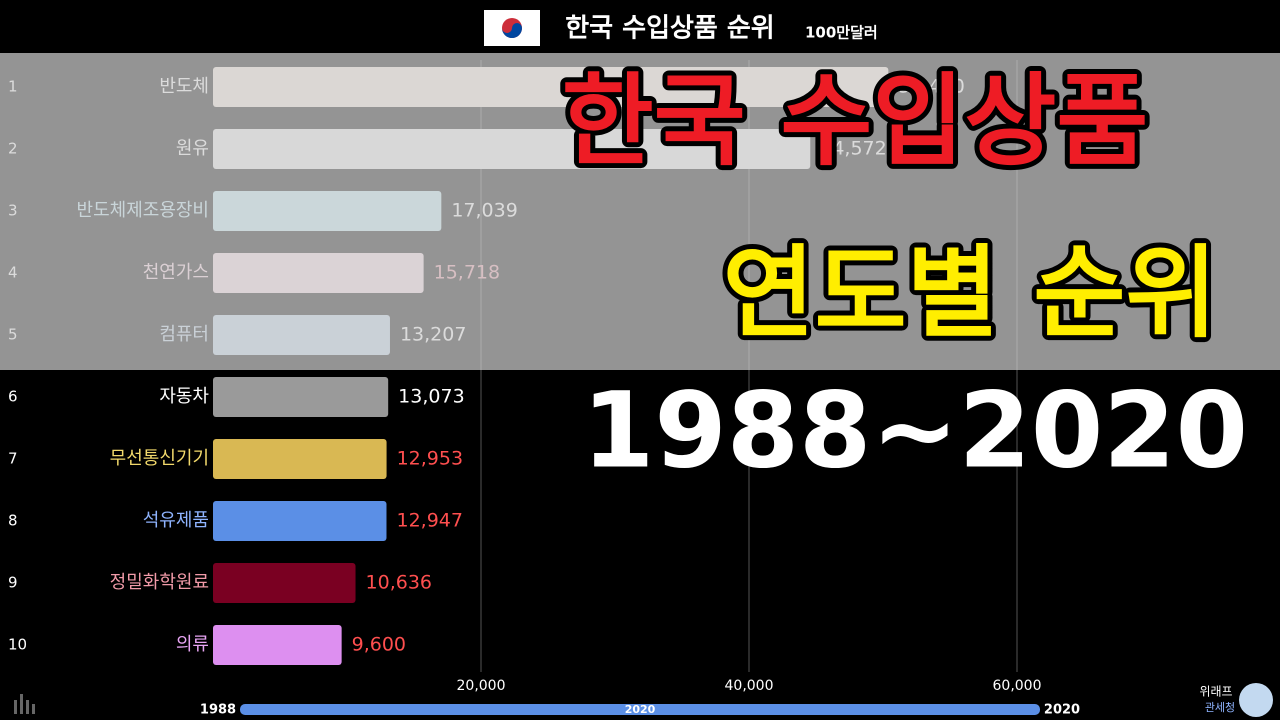  What do you see at coordinates (159, 582) in the screenshot?
I see `category-label: 정밀화학원료` at bounding box center [159, 582].